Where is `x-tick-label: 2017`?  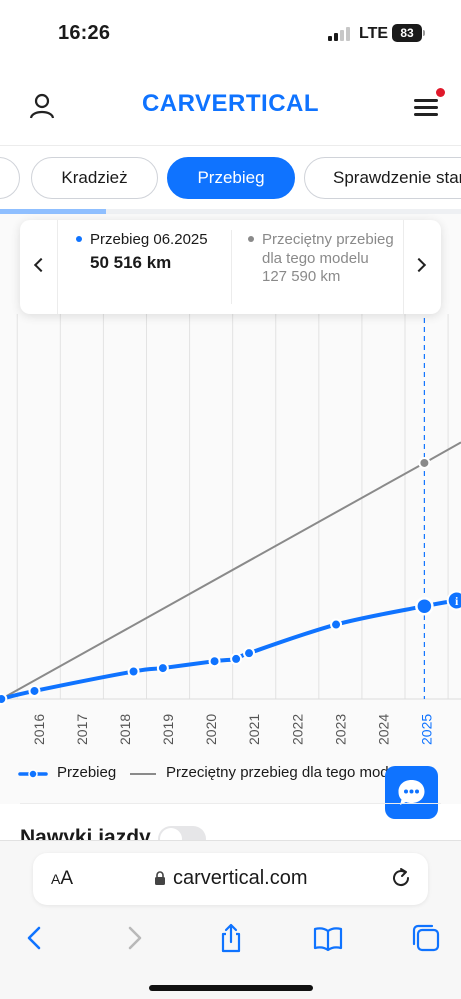
x-tick-label: 2017 is located at coordinates (82, 729).